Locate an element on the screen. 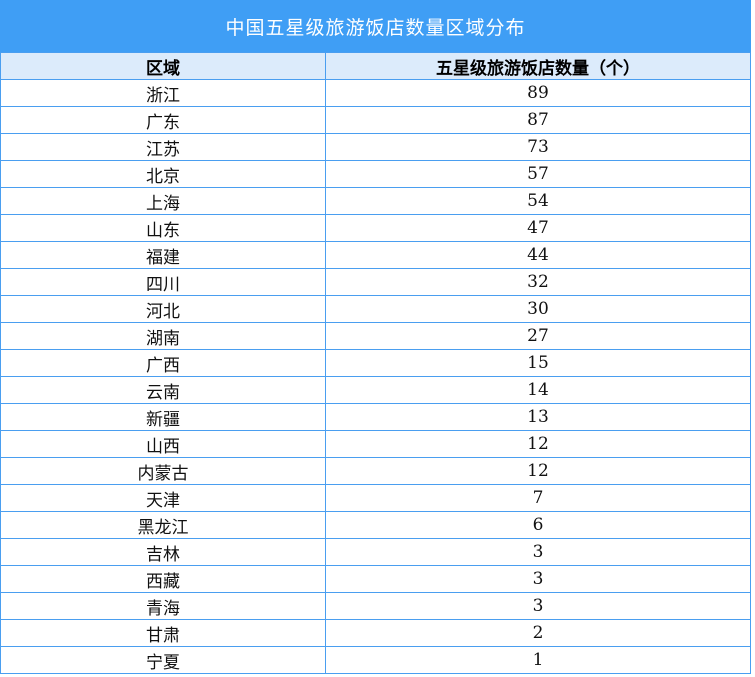 The image size is (755, 677). region-cell: 西藏 is located at coordinates (163, 579).